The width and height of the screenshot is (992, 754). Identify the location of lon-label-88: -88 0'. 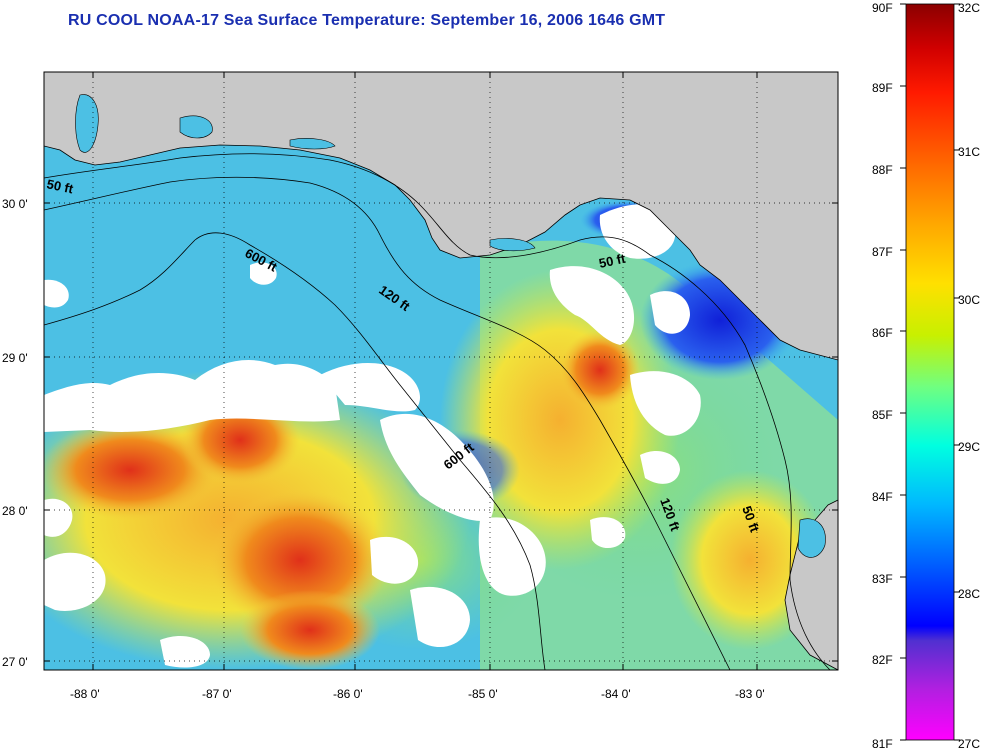
(85, 694).